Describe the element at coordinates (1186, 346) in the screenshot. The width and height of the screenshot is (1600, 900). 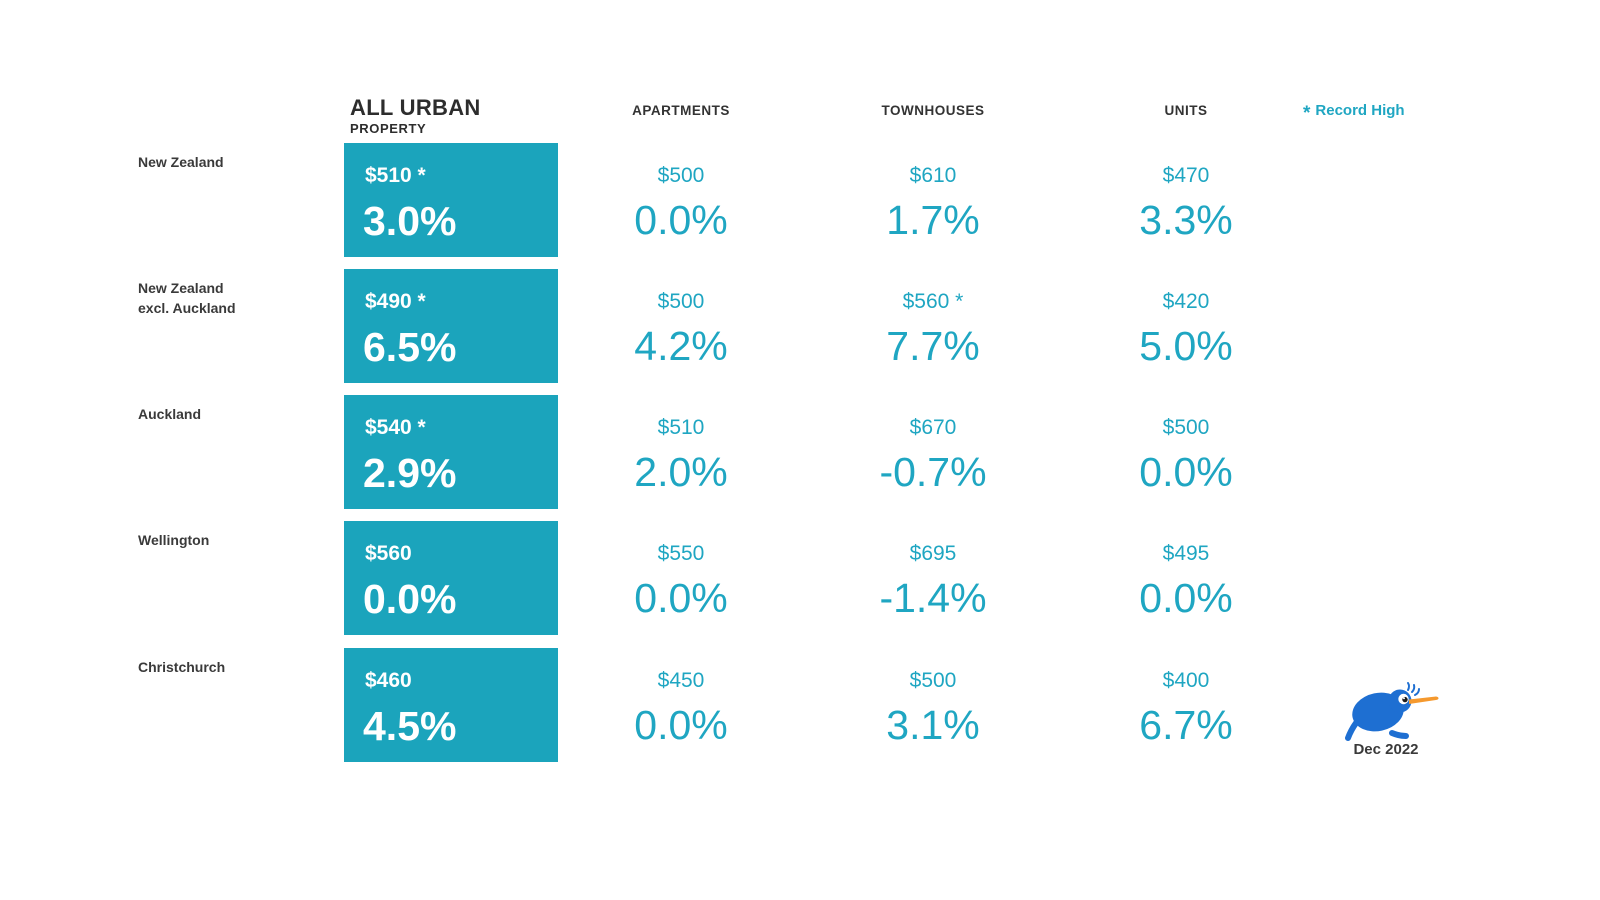
I see `units-change-pct: 5.0%` at that location.